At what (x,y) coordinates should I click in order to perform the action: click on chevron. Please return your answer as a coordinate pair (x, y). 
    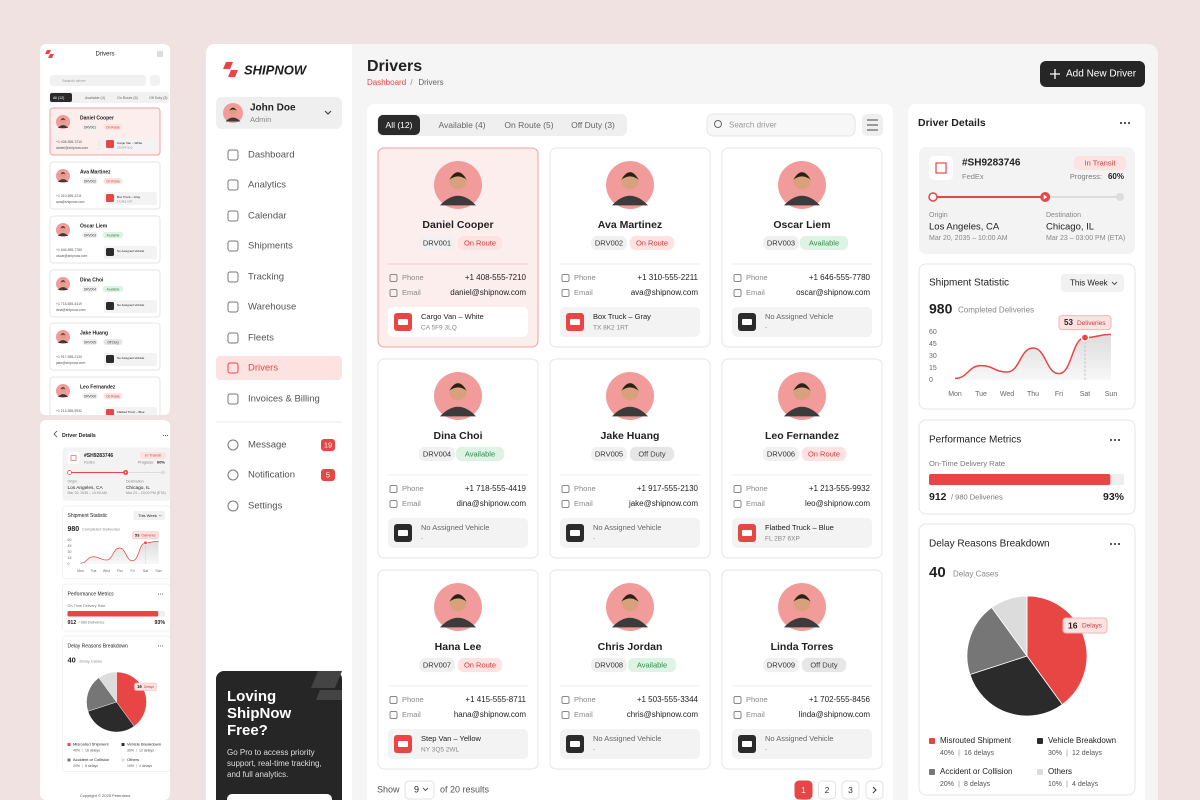
    Looking at the image, I should click on (160, 515).